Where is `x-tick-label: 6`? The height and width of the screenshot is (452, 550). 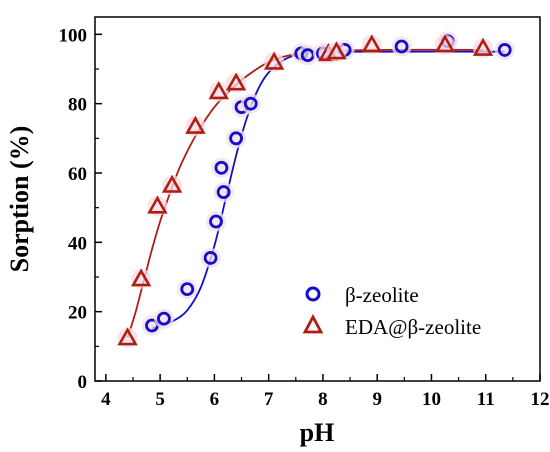 x-tick-label: 6 is located at coordinates (215, 399).